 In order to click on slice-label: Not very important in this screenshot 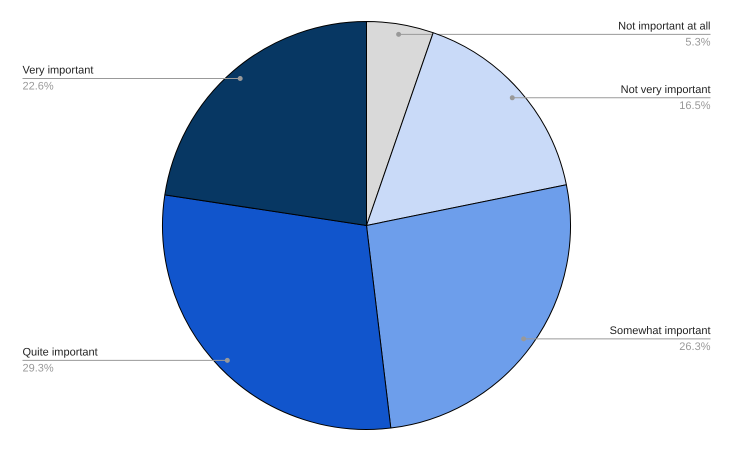, I will do `click(665, 90)`.